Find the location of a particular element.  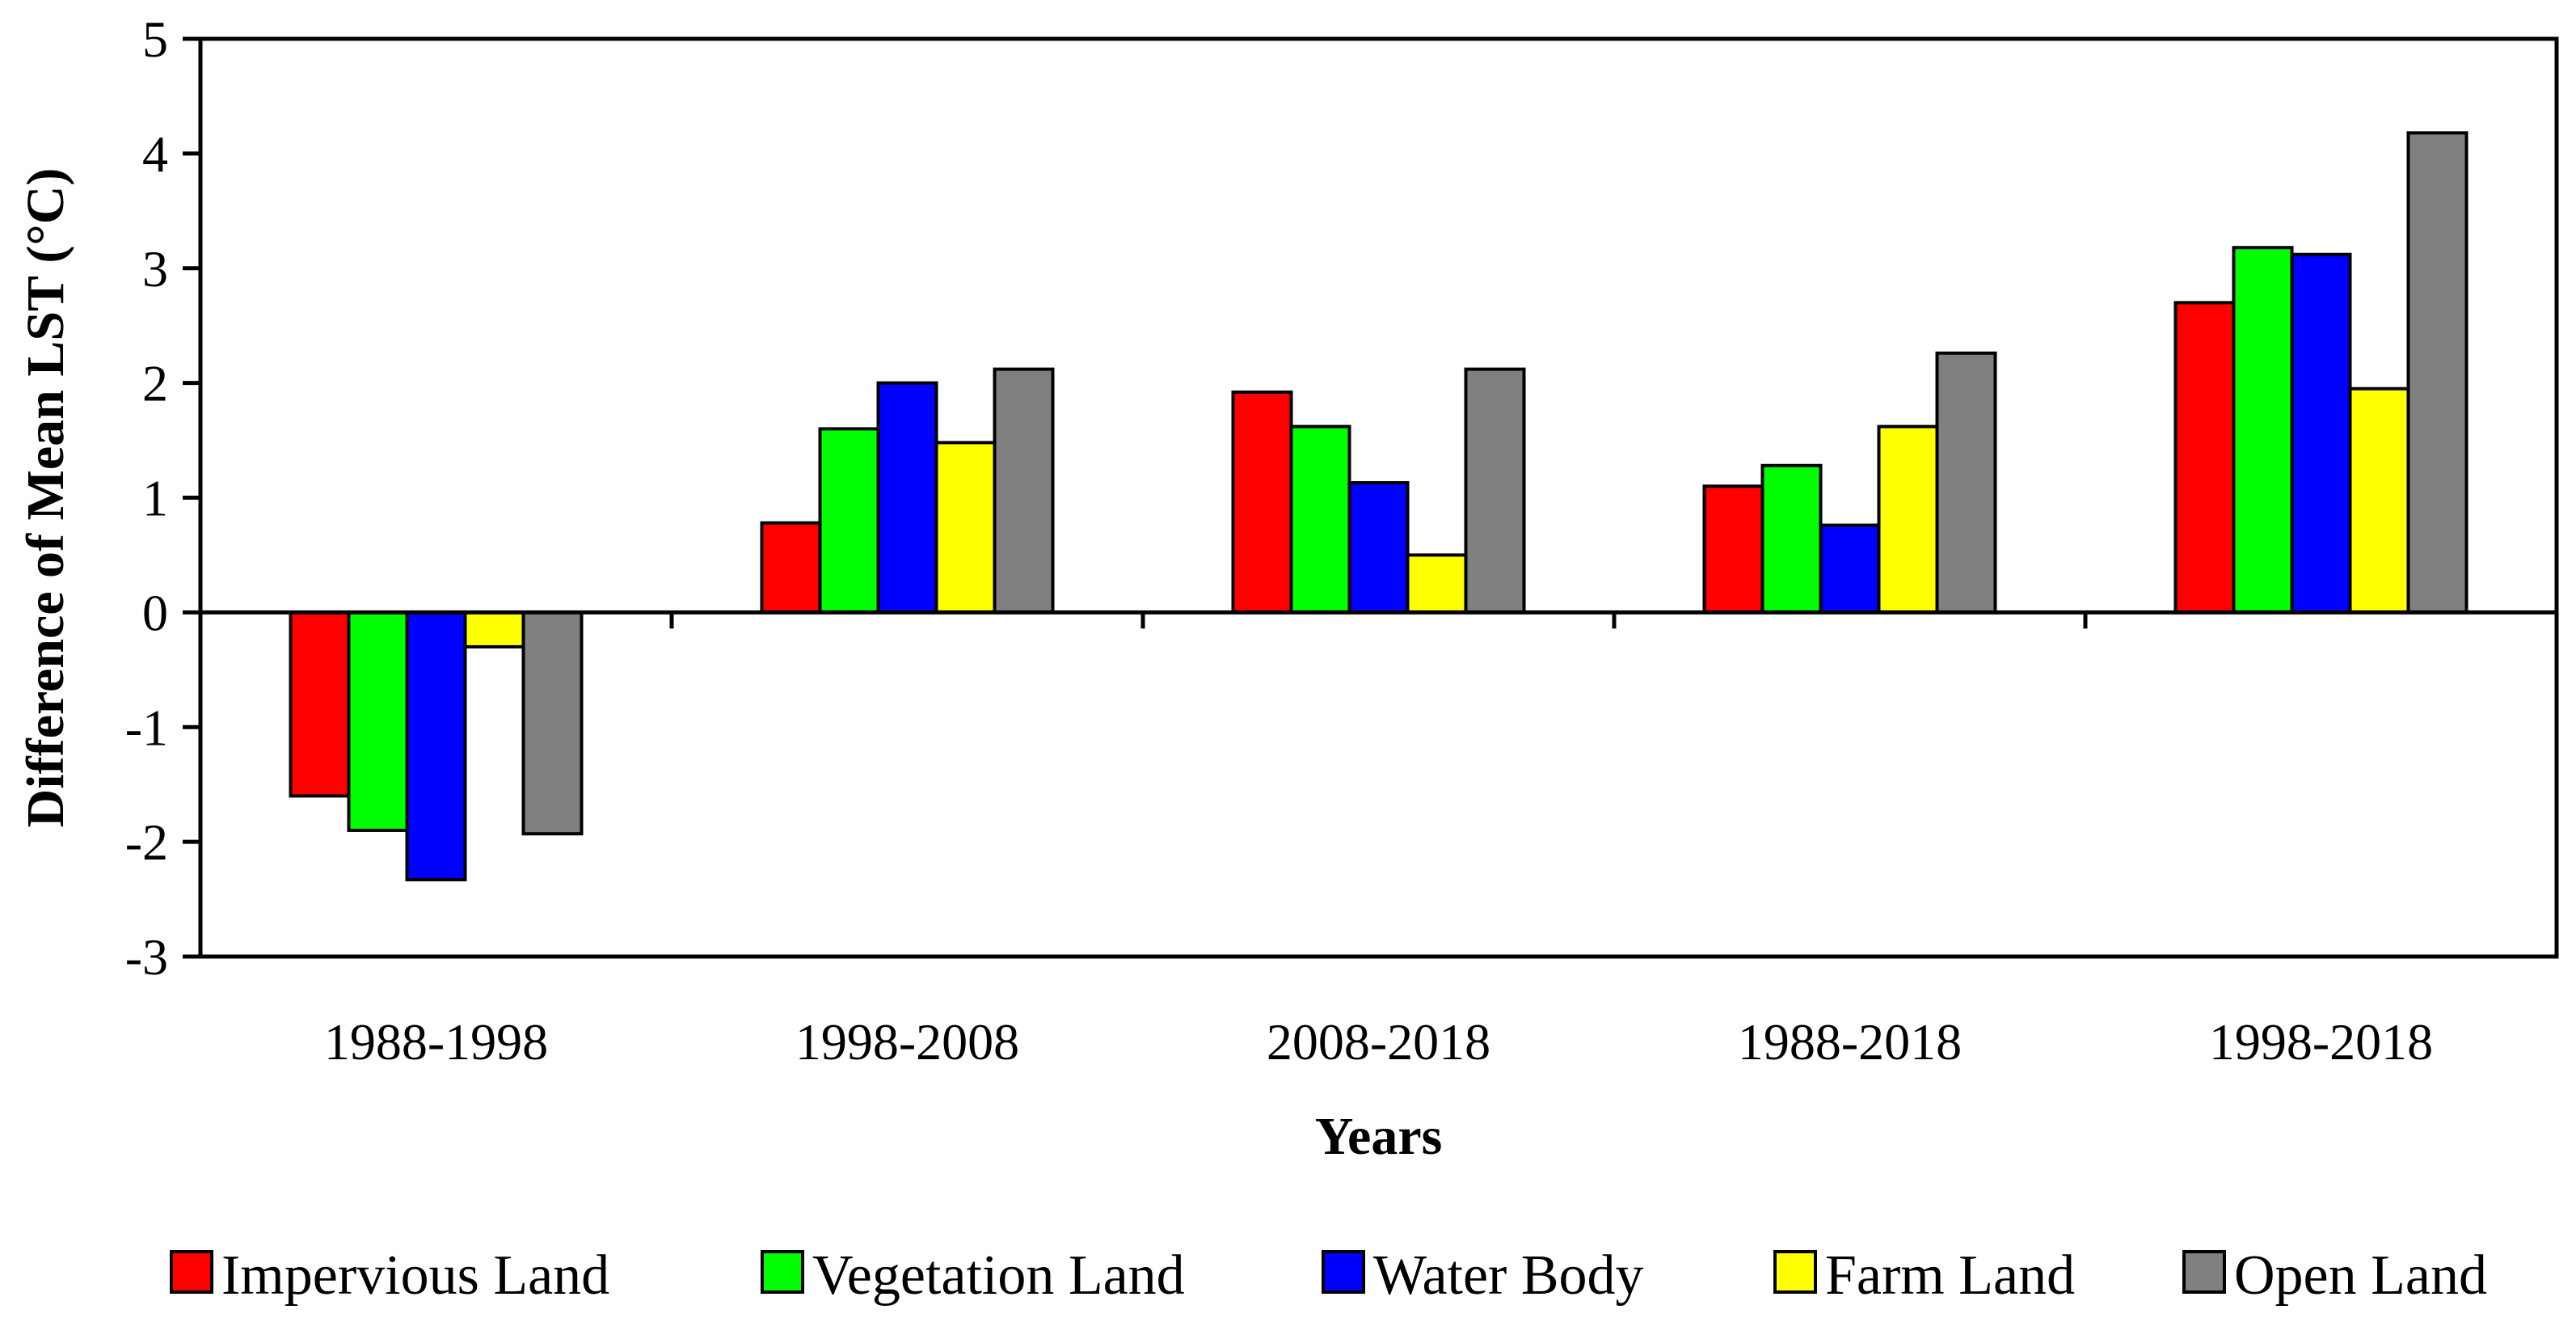

bar-impervious-land-1988-2018 is located at coordinates (1733, 549).